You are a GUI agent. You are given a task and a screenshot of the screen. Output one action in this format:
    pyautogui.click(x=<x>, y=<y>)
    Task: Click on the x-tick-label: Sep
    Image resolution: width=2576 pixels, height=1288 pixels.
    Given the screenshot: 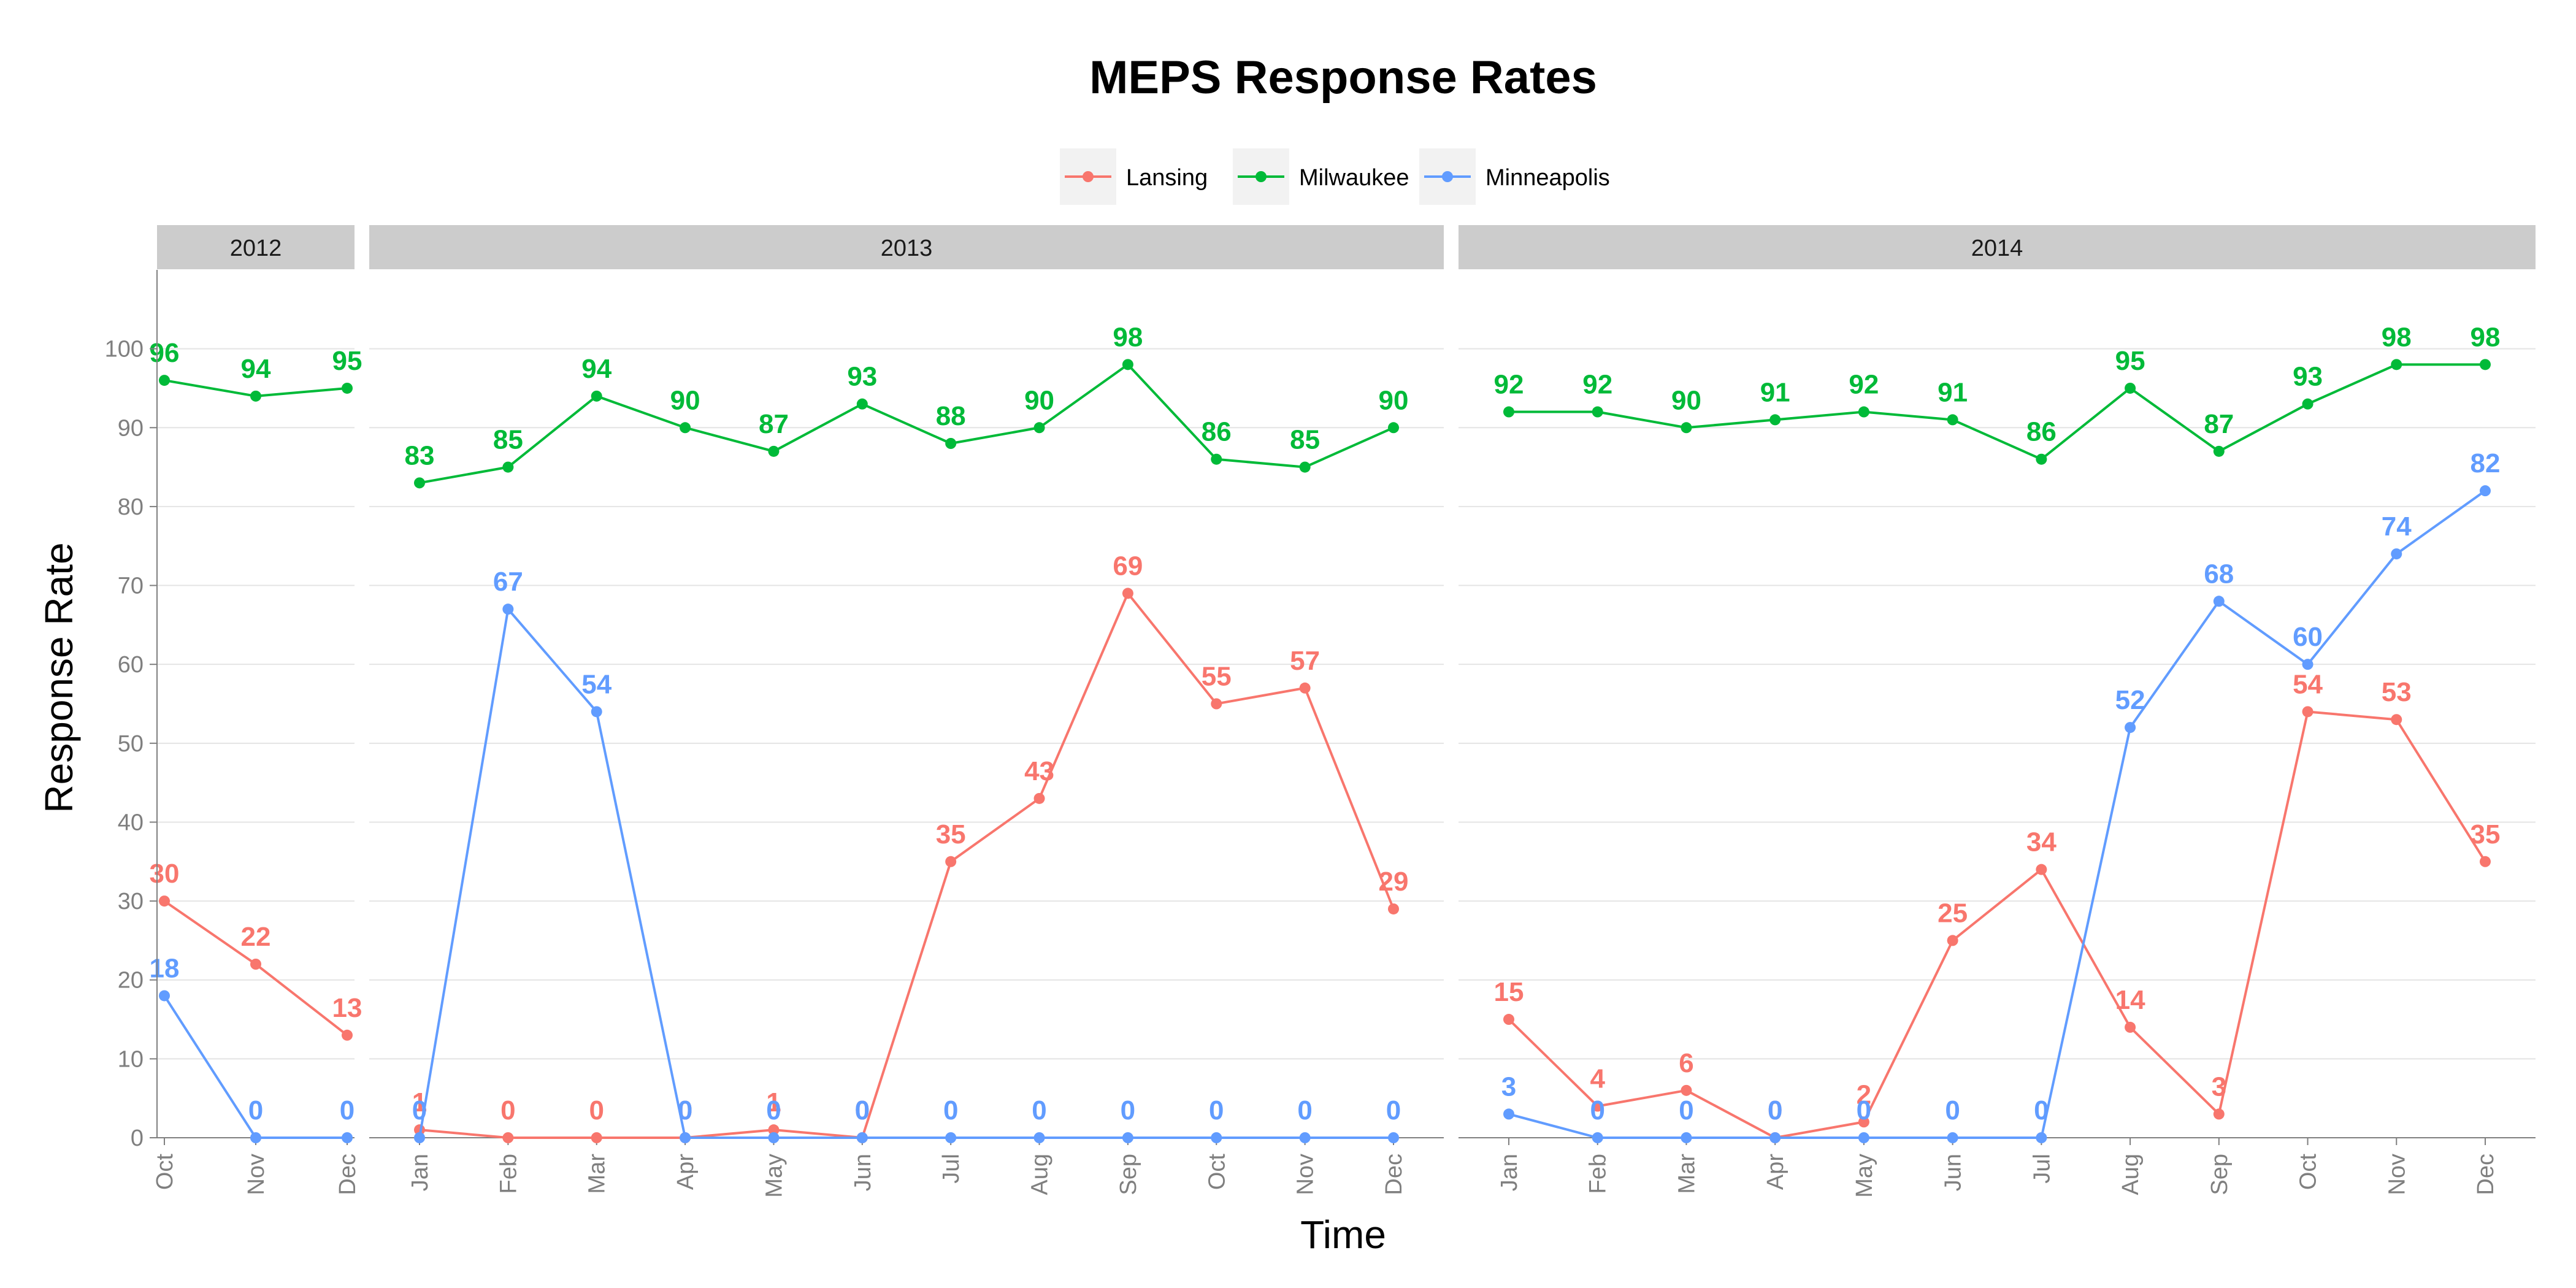 What is the action you would take?
    pyautogui.click(x=1128, y=1174)
    